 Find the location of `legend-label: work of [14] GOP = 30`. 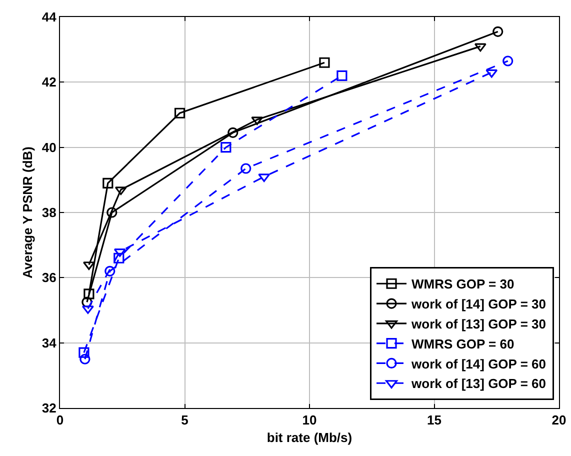

legend-label: work of [14] GOP = 30 is located at coordinates (478, 304).